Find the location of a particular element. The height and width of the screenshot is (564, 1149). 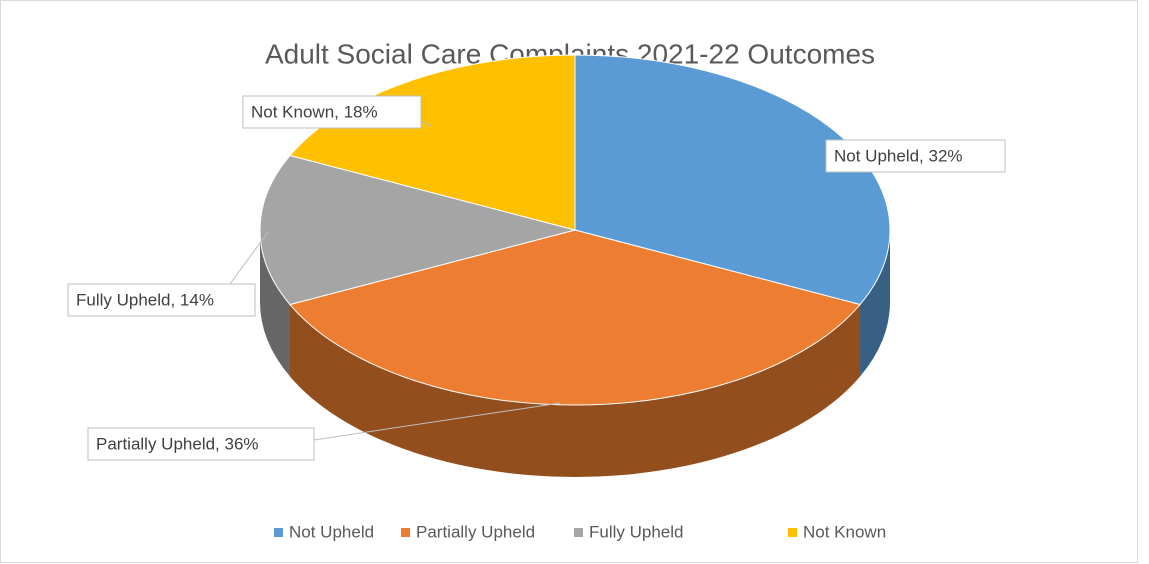

data-label: Partially Upheld, 36% is located at coordinates (177, 443).